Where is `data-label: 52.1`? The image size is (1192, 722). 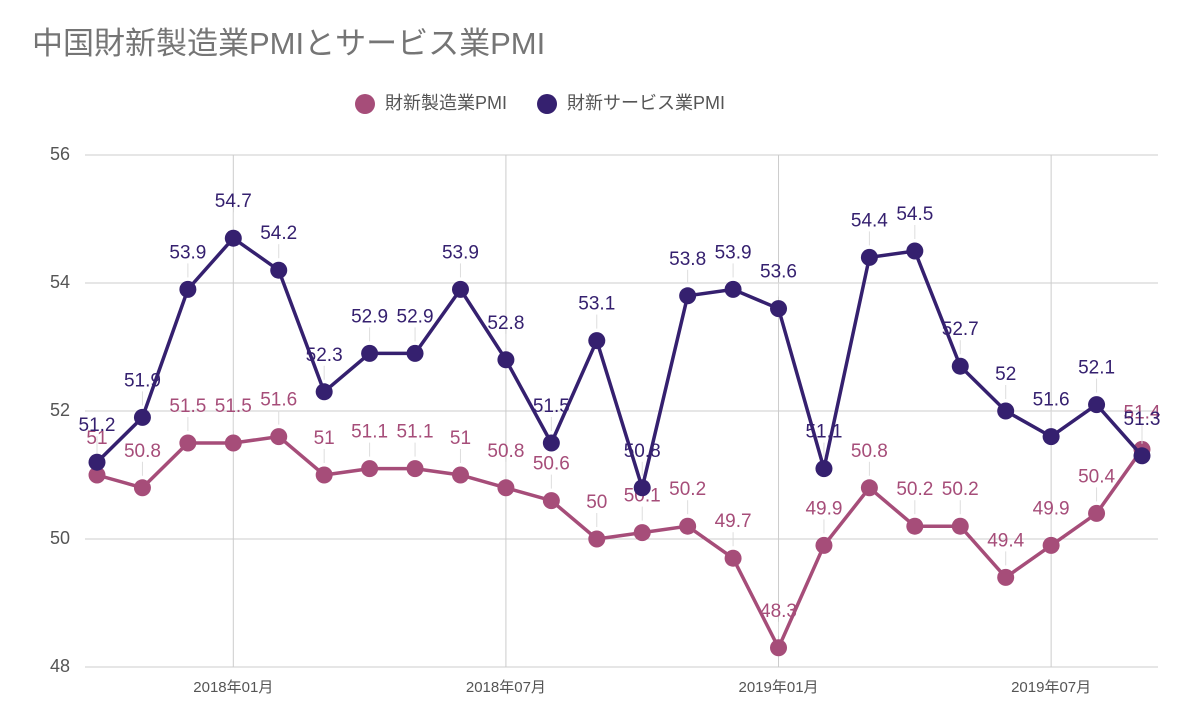 data-label: 52.1 is located at coordinates (1096, 368).